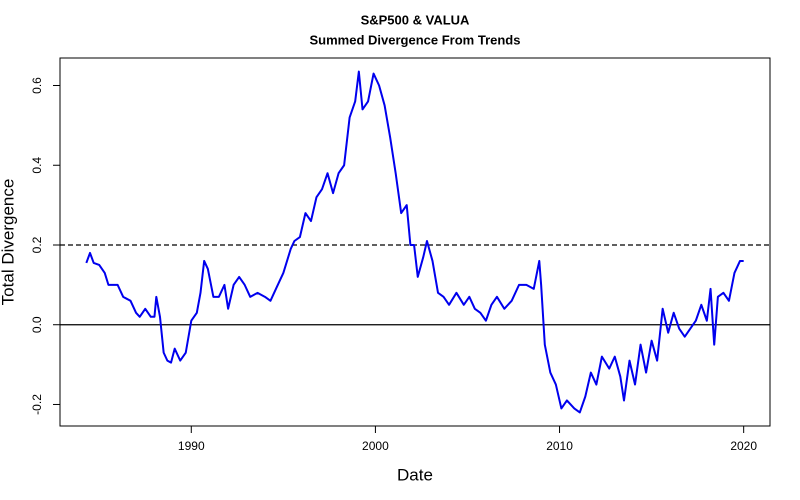 This screenshot has width=800, height=500. What do you see at coordinates (37, 324) in the screenshot?
I see `y-tick-label: 0.0` at bounding box center [37, 324].